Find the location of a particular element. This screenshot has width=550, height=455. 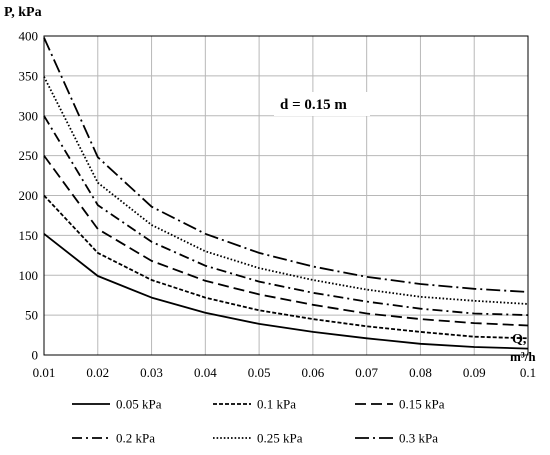

x-tick-label: 0.08 is located at coordinates (420, 372).